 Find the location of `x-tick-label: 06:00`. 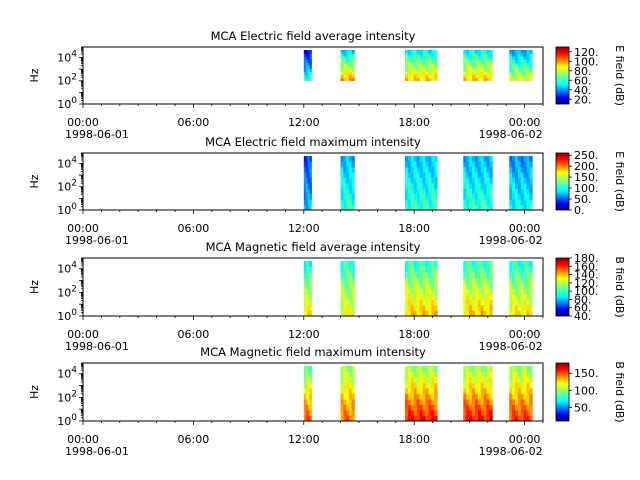

x-tick-label: 06:00 is located at coordinates (194, 122).